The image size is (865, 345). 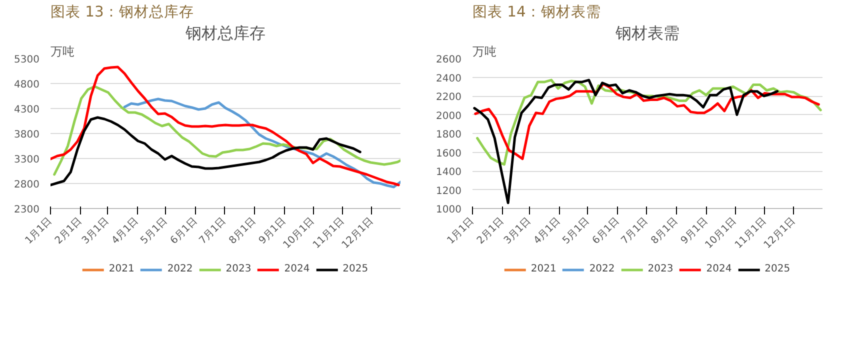 I want to click on chart-title: 图表 14：钢材表需, so click(x=536, y=12).